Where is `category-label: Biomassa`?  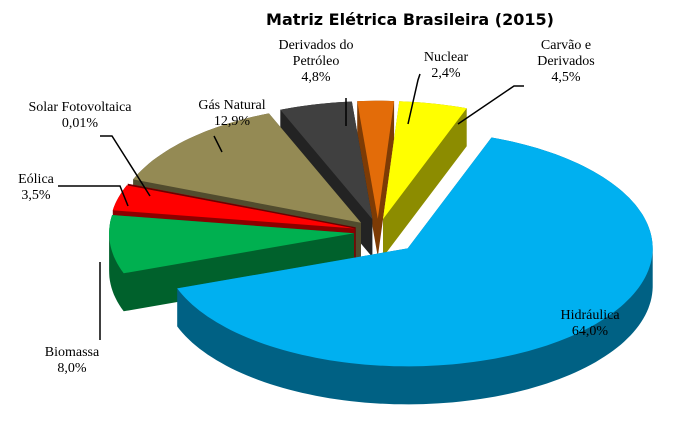
category-label: Biomassa is located at coordinates (72, 352).